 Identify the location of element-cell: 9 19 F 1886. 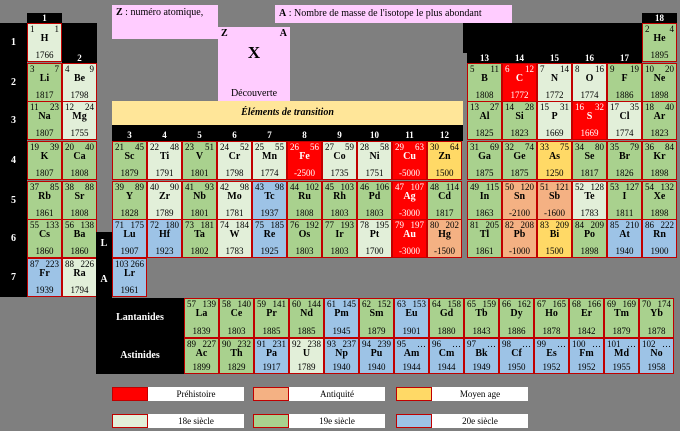
(624, 82).